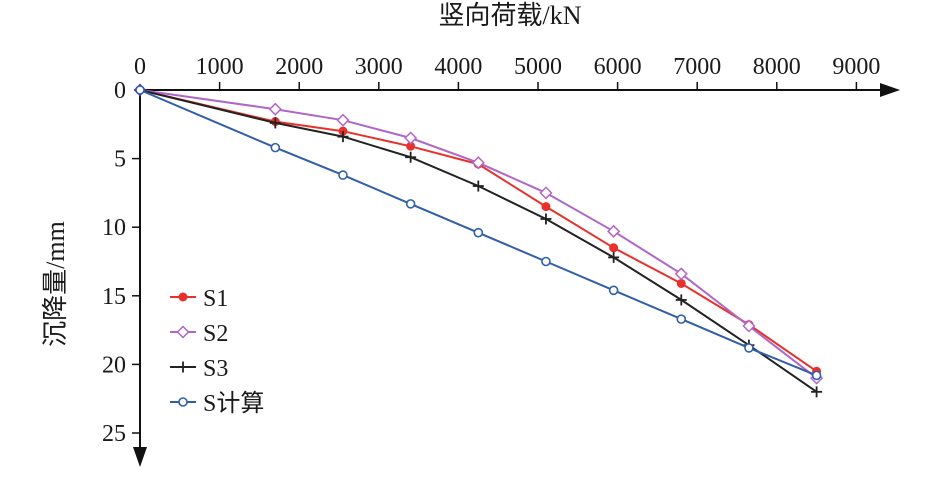  What do you see at coordinates (777, 67) in the screenshot?
I see `x-tick-label: 8000` at bounding box center [777, 67].